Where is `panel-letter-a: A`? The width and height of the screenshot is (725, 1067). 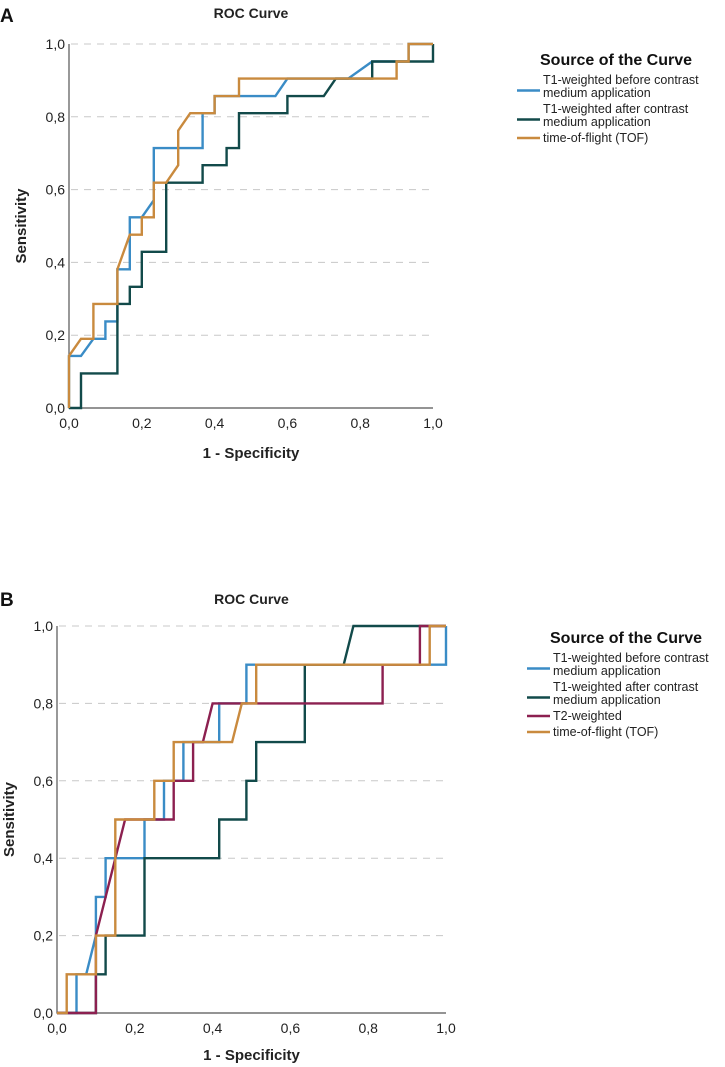 panel-letter-a: A is located at coordinates (7, 16).